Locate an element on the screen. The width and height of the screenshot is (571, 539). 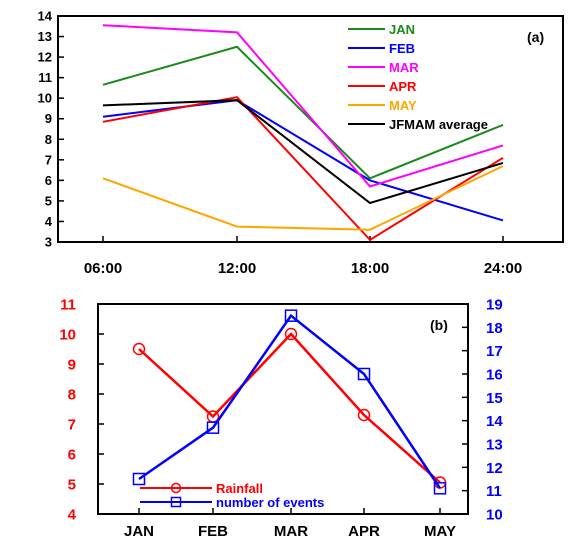
y-right-tick-label: 14 is located at coordinates (494, 421).